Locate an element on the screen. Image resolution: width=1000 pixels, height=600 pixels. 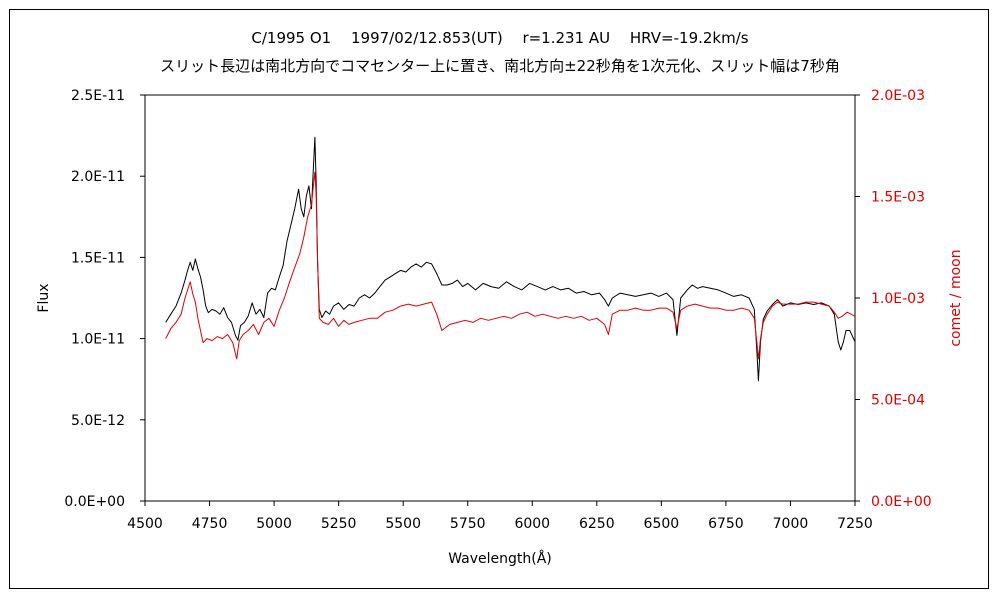
y-tick-label: 0.0E+00 is located at coordinates (94, 502).